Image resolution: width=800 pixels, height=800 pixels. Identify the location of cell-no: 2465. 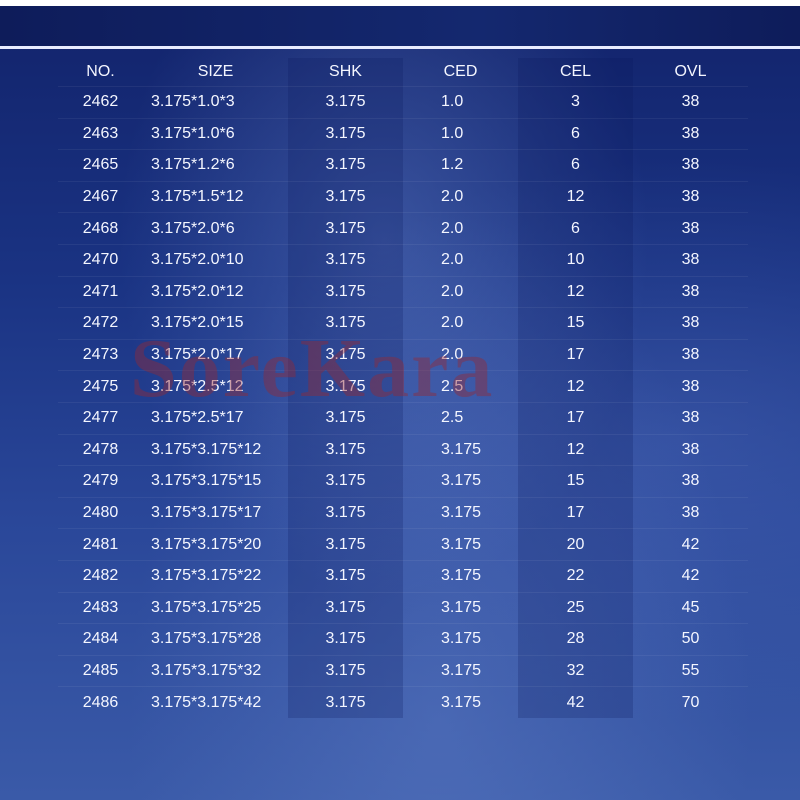
(100, 165).